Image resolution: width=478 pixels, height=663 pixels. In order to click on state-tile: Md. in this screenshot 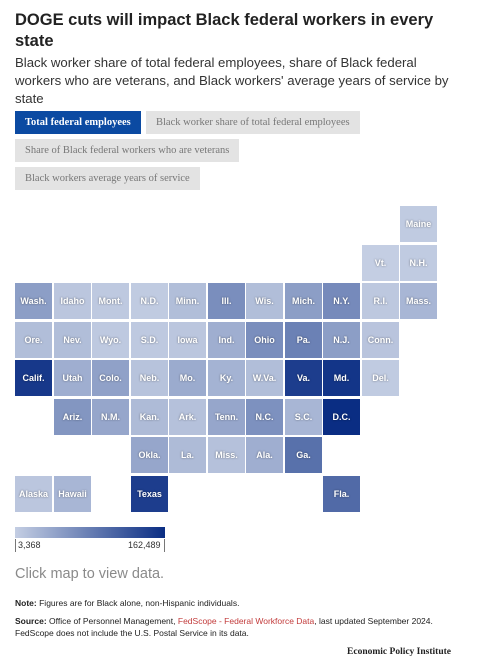, I will do `click(341, 378)`.